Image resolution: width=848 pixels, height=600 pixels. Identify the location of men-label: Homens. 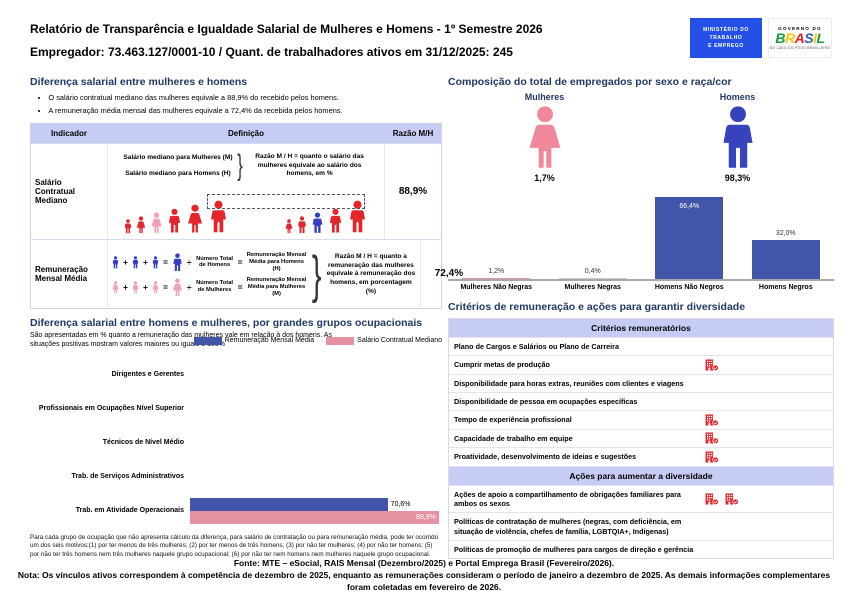
(737, 97).